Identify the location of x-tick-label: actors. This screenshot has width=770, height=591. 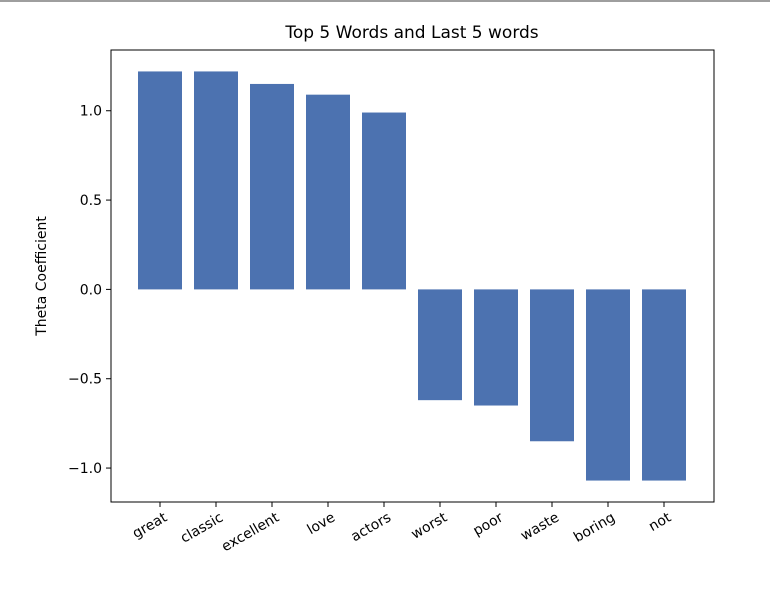
(371, 528).